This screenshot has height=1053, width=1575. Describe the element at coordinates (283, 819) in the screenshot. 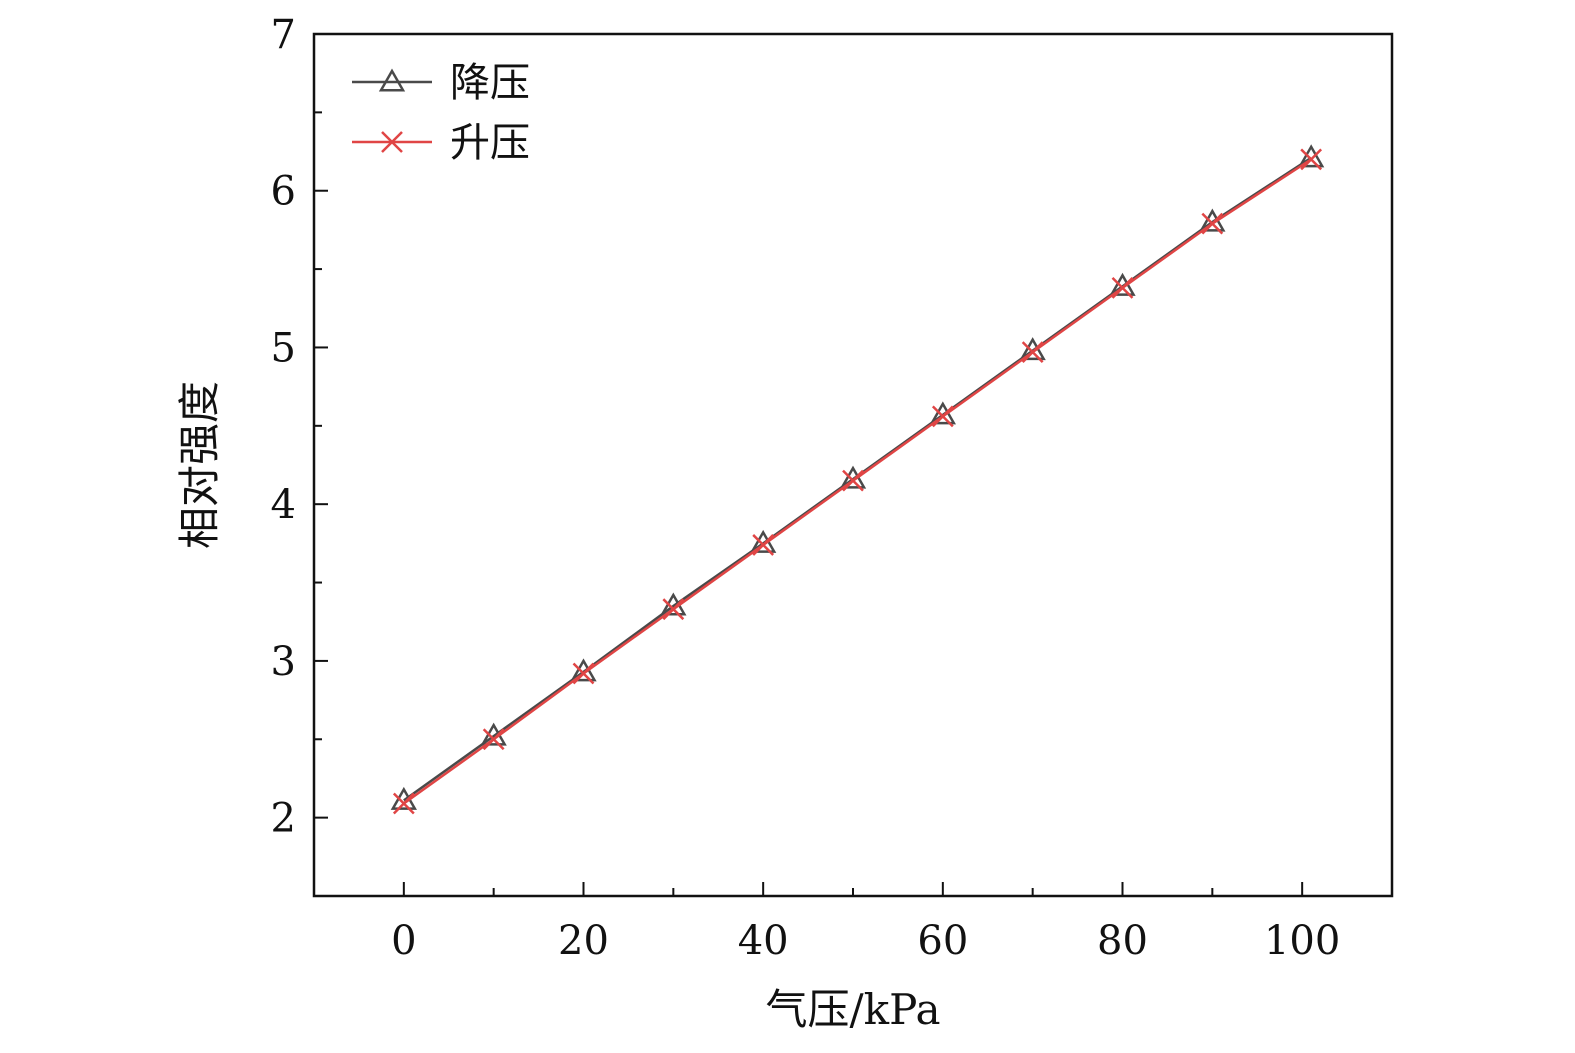

I see `y-tick-label: 2` at that location.